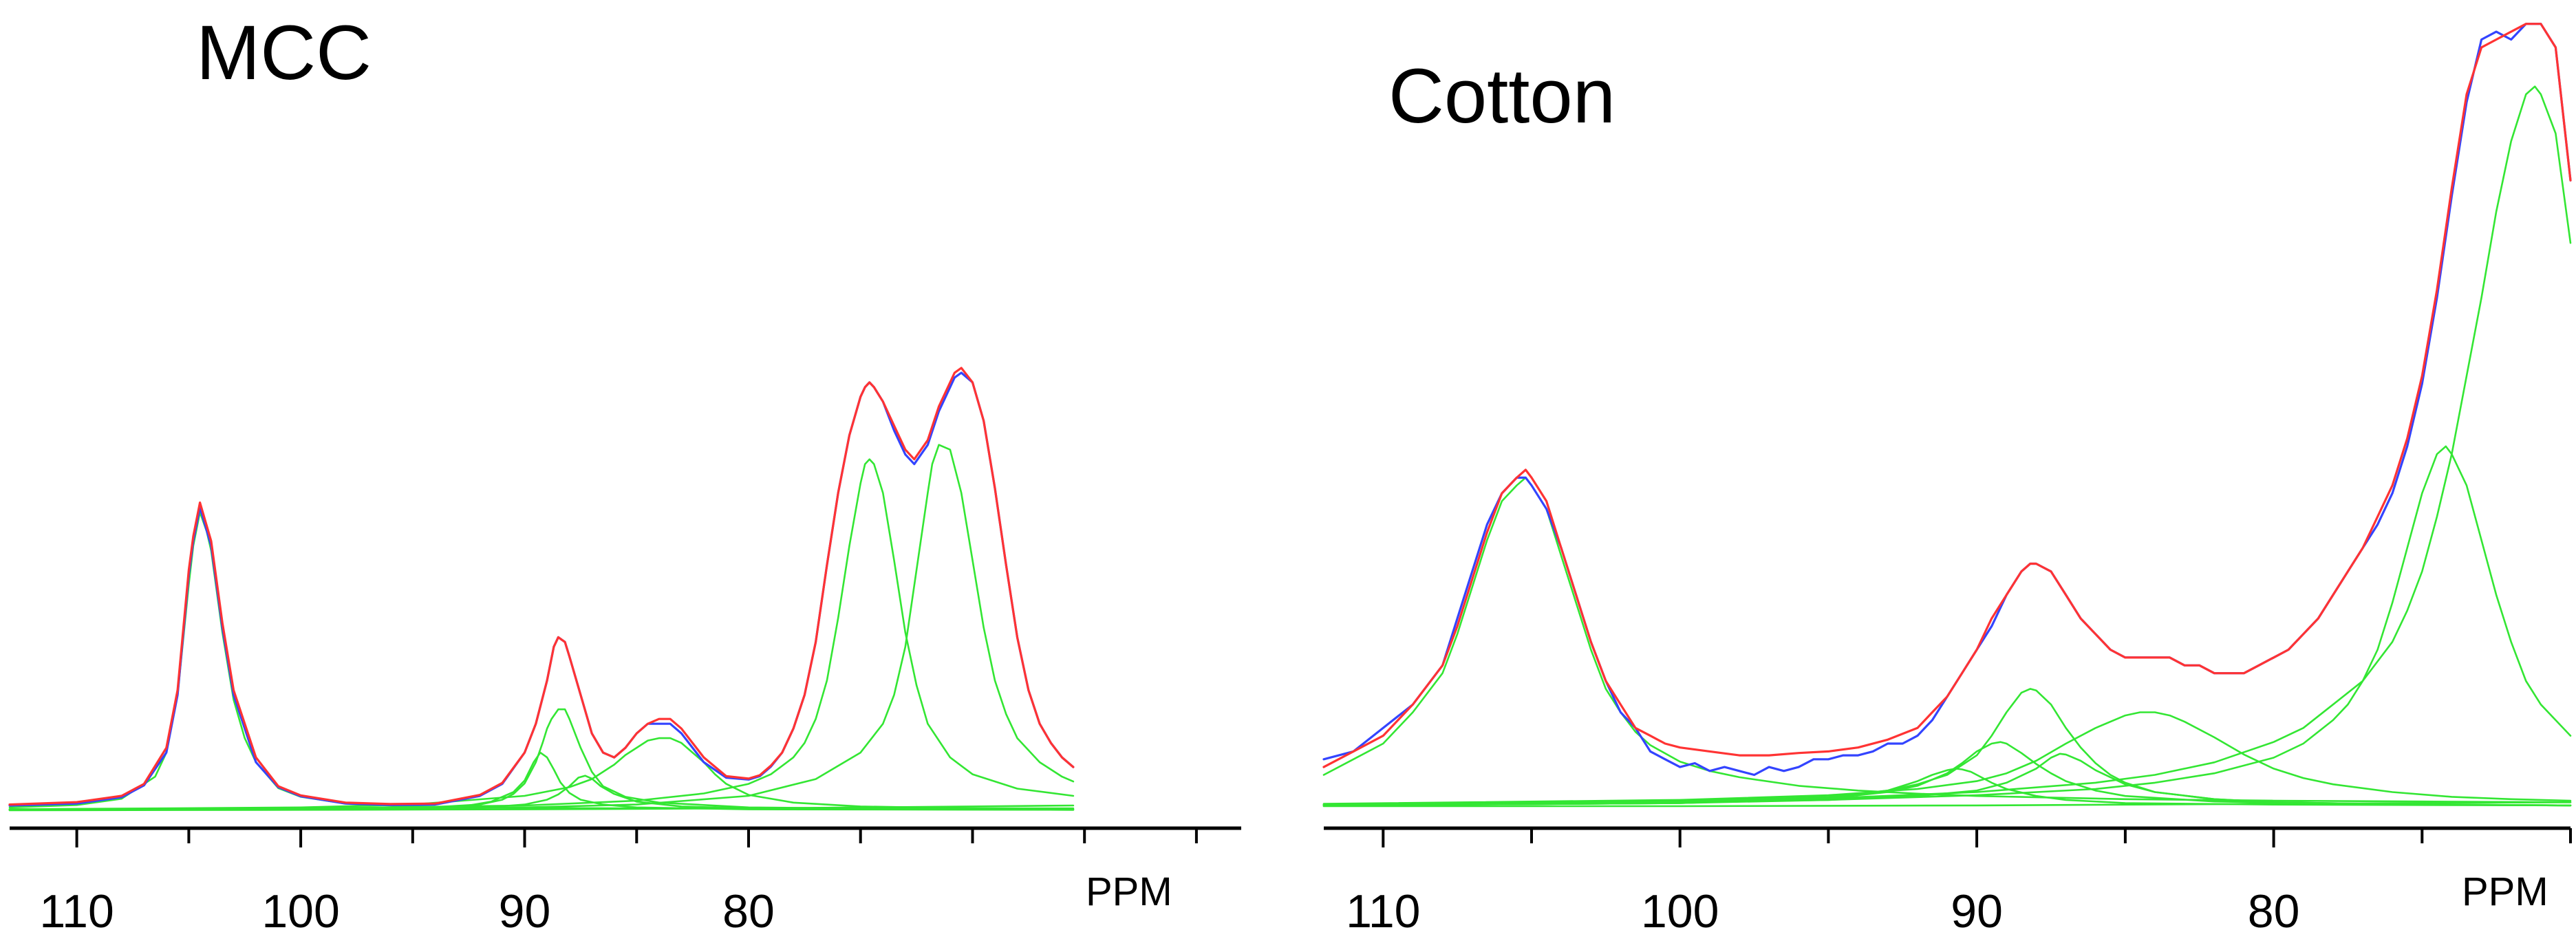 The width and height of the screenshot is (2576, 941). Describe the element at coordinates (76, 911) in the screenshot. I see `mcc-x-tick-label-110: 110` at that location.